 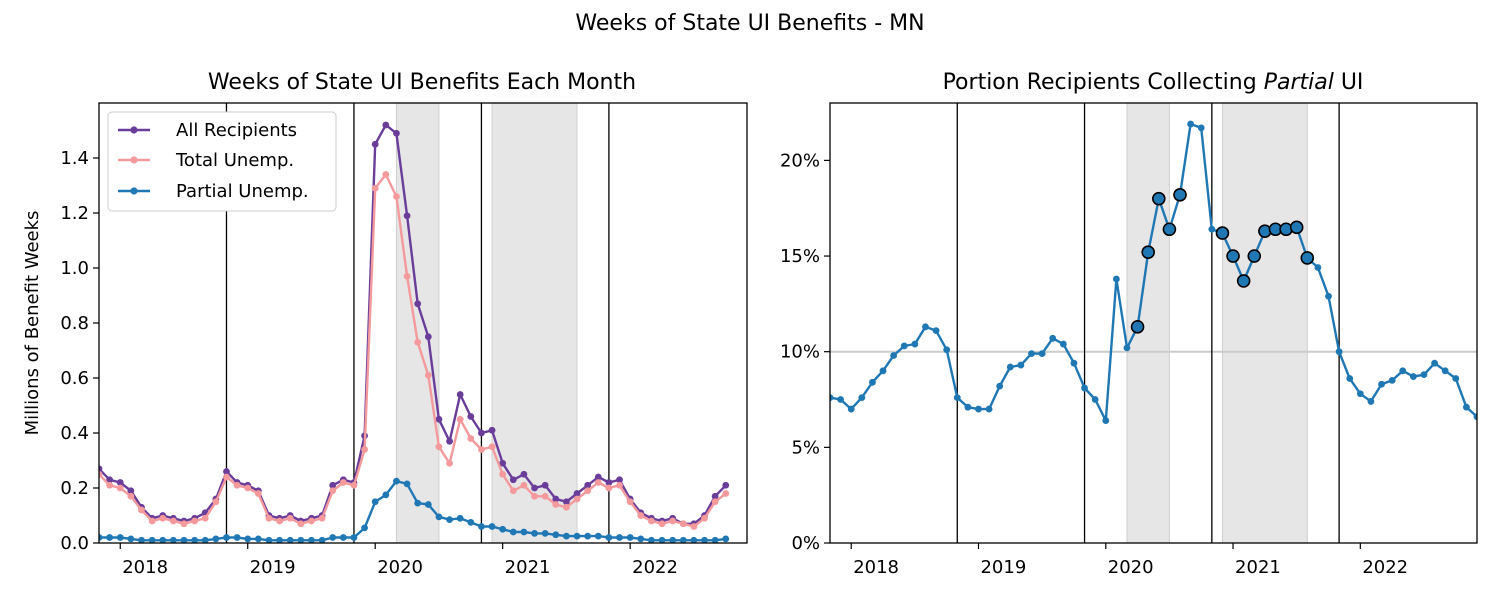 I want to click on right-chart-title: Portion Recipients Collecting Partial UI, so click(x=1153, y=82).